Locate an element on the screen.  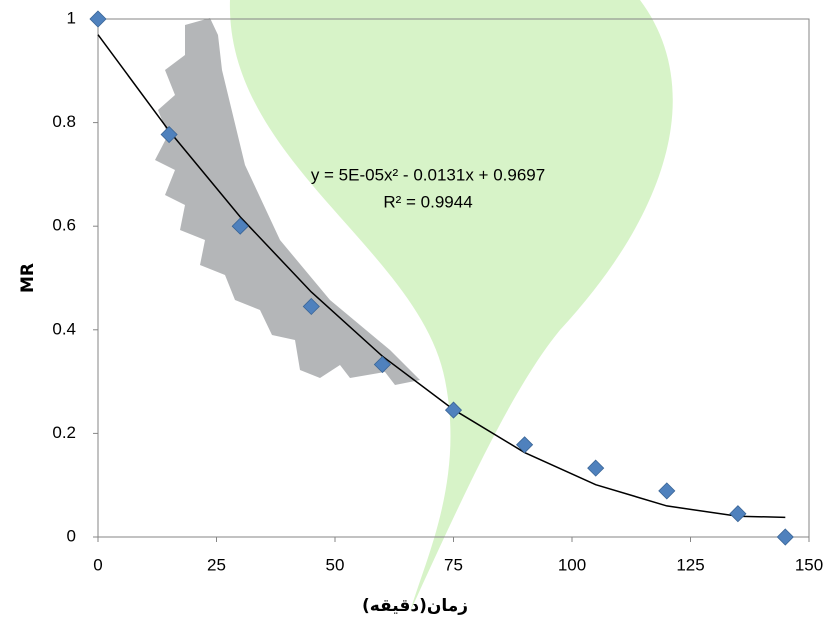
x-tick-label: 125 is located at coordinates (690, 564).